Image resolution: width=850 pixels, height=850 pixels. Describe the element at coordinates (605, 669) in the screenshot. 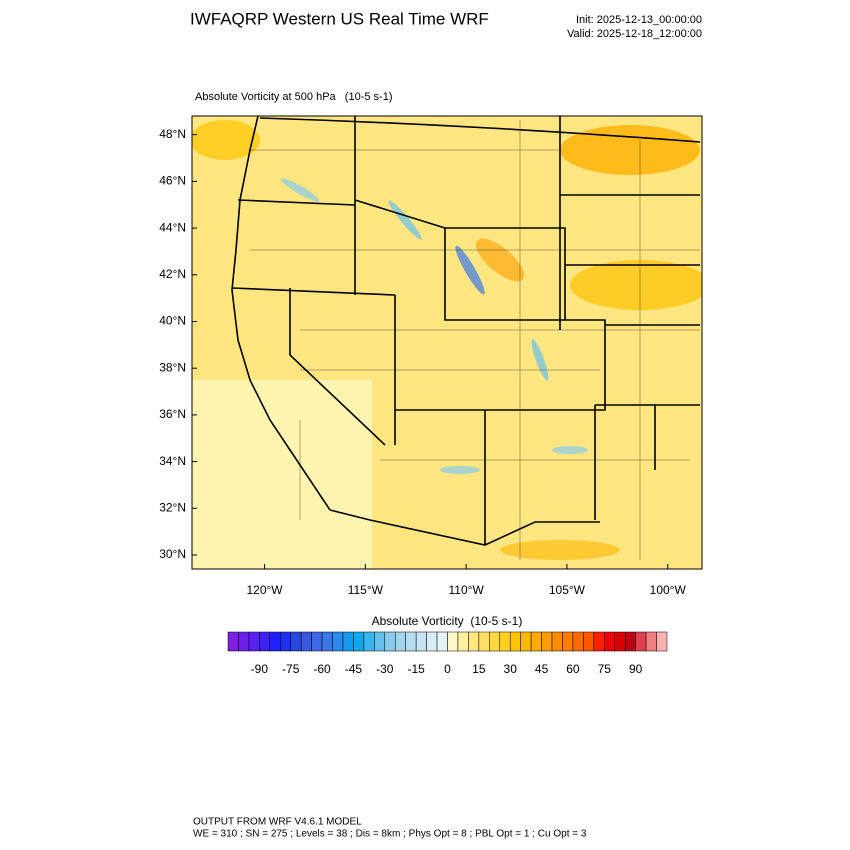

I see `colorbar-label: 75` at that location.